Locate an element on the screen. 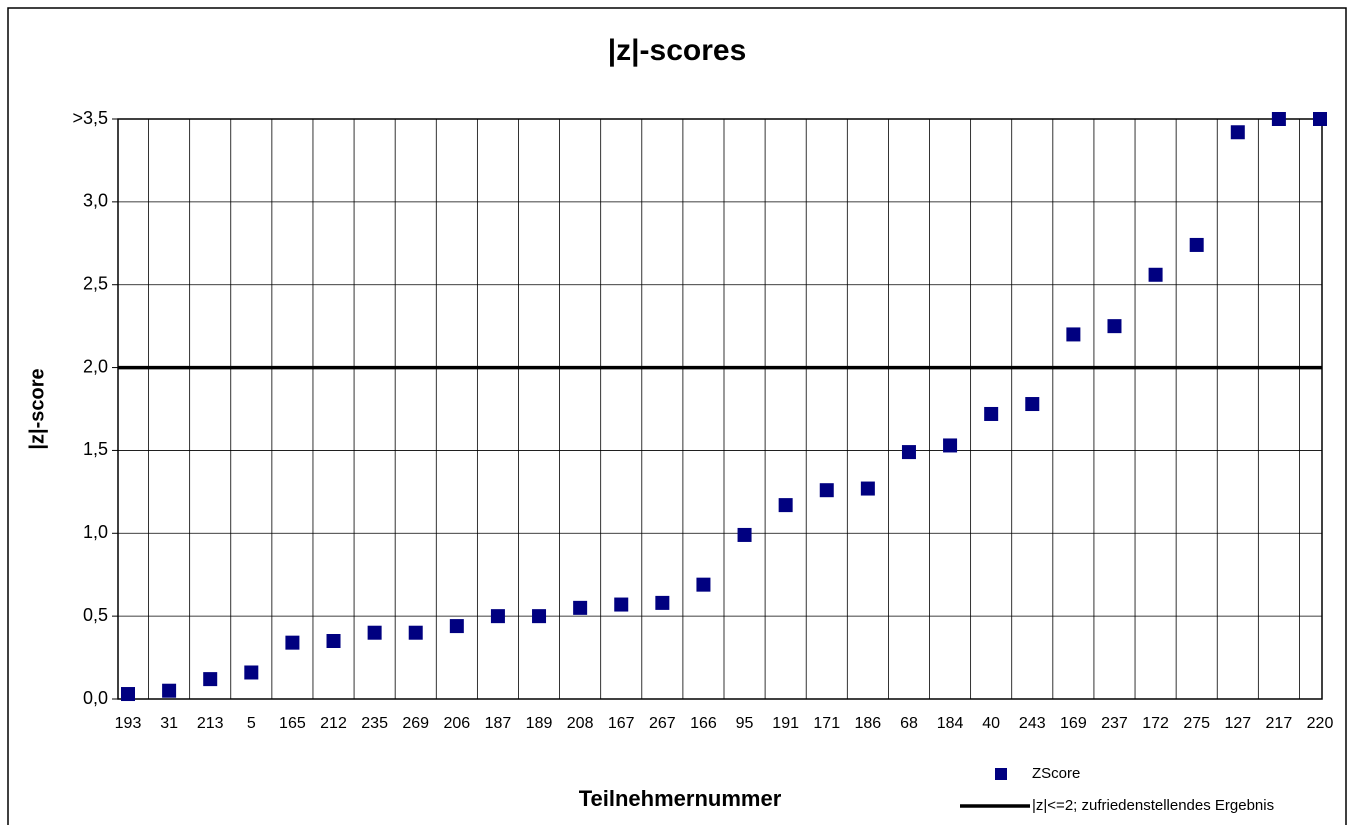 This screenshot has height=825, width=1355. y-tick-label: 0,5 is located at coordinates (95, 615).